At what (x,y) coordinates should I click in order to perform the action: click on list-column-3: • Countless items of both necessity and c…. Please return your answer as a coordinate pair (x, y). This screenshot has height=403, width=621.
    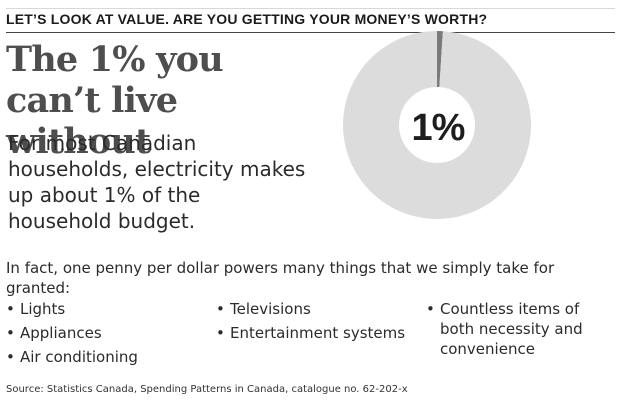
    Looking at the image, I should click on (516, 330).